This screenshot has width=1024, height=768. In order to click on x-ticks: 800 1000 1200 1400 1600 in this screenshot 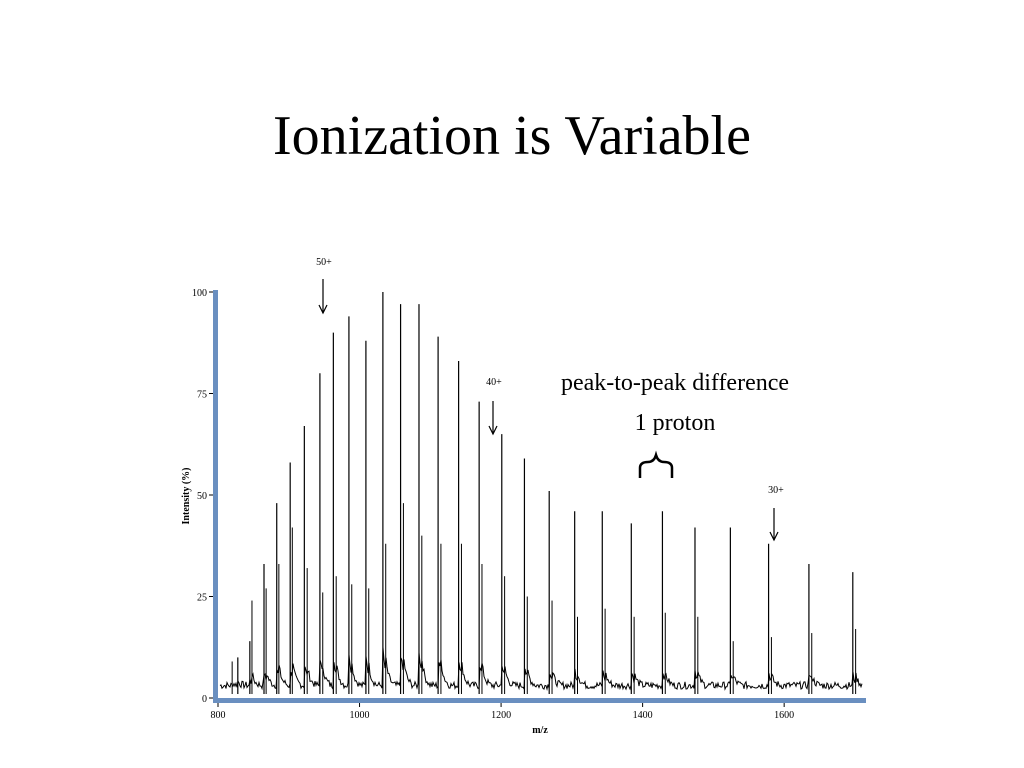, I will do `click(502, 712)`.